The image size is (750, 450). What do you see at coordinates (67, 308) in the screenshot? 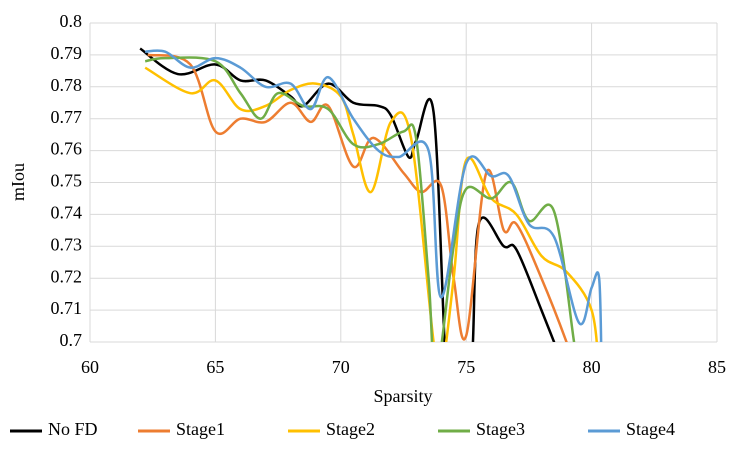
I see `y-tick-label: 0.71` at bounding box center [67, 308].